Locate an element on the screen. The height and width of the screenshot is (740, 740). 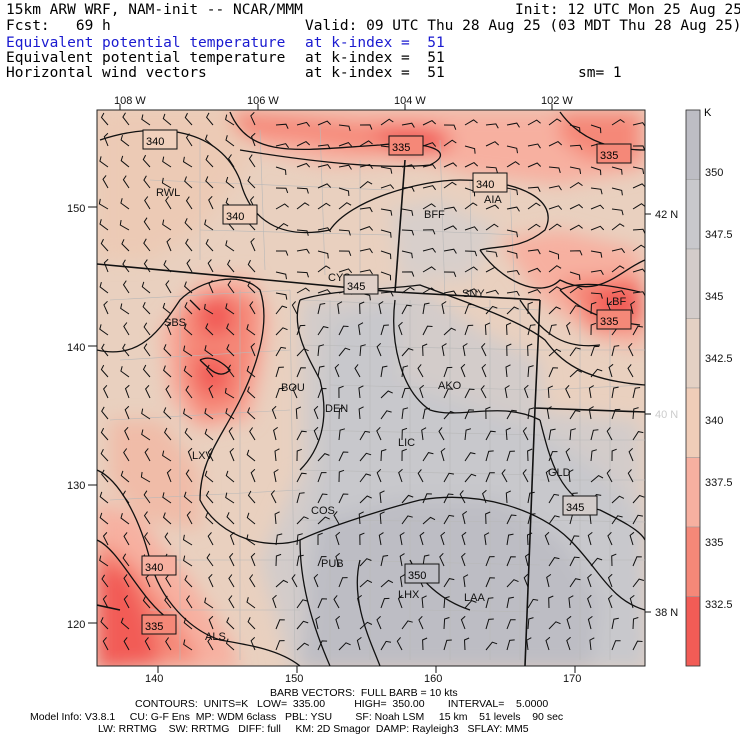
station-label: AIA is located at coordinates (493, 200).